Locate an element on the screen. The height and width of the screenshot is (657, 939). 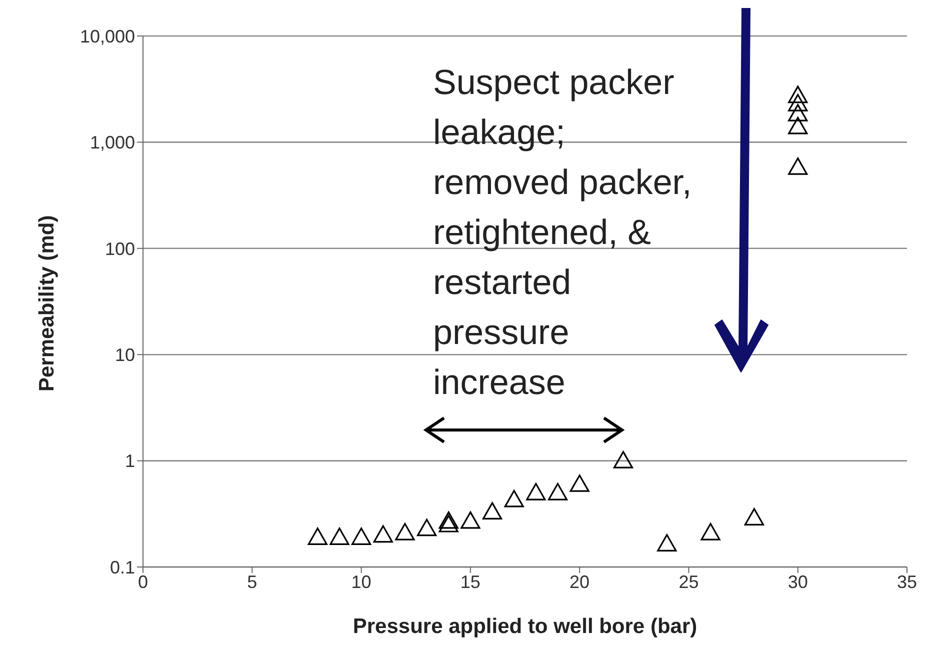
x-tick-label: 0 is located at coordinates (143, 582).